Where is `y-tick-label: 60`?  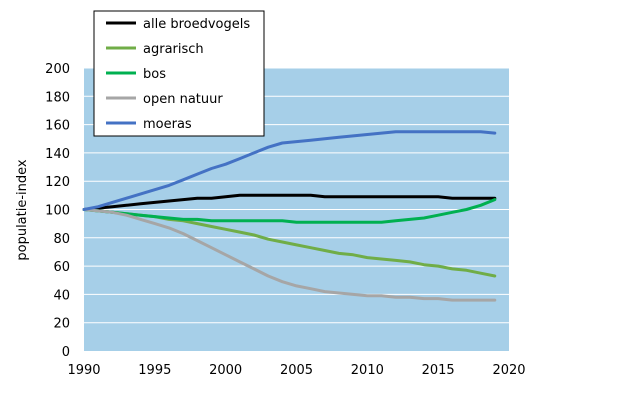
y-tick-label: 60 is located at coordinates (61, 267).